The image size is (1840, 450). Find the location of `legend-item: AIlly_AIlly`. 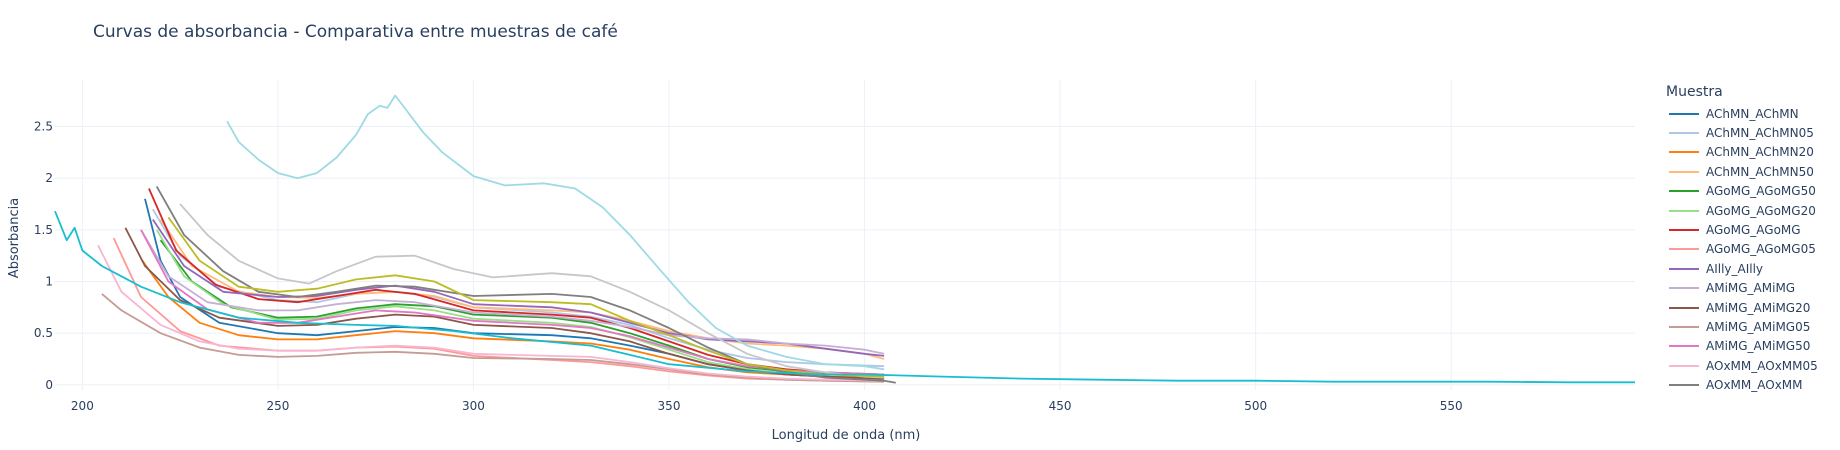

legend-item: AIlly_AIlly is located at coordinates (1751, 268).